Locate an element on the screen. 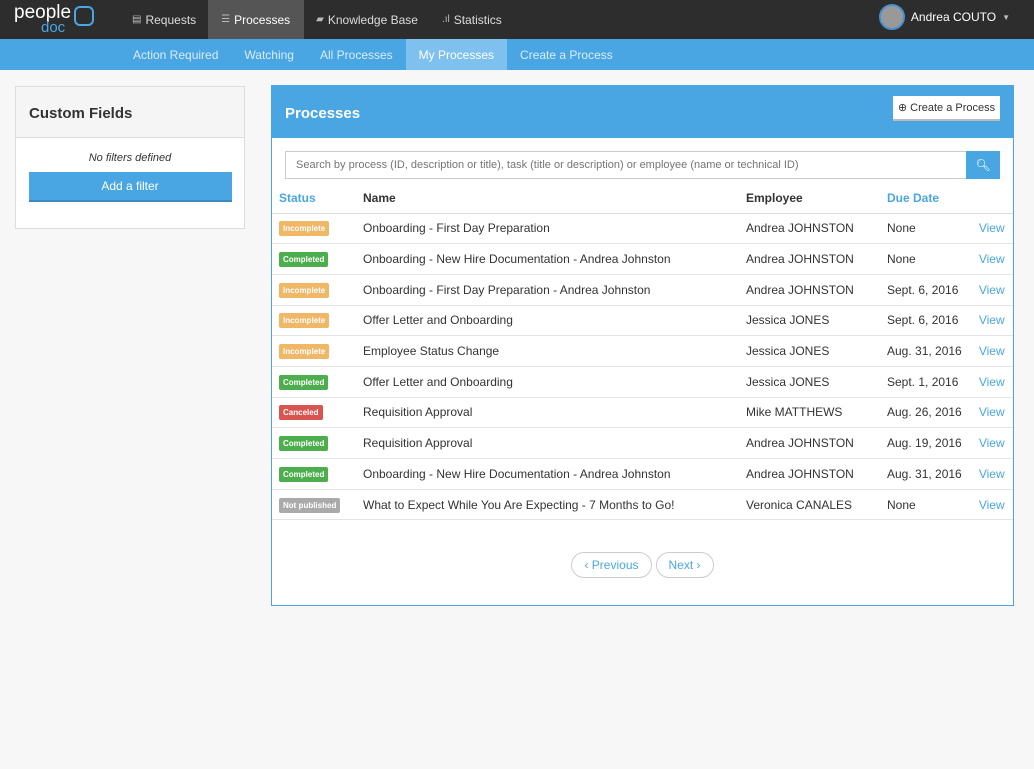 Image resolution: width=1034 pixels, height=769 pixels. peopledoc-logo: people doc is located at coordinates (60, 19).